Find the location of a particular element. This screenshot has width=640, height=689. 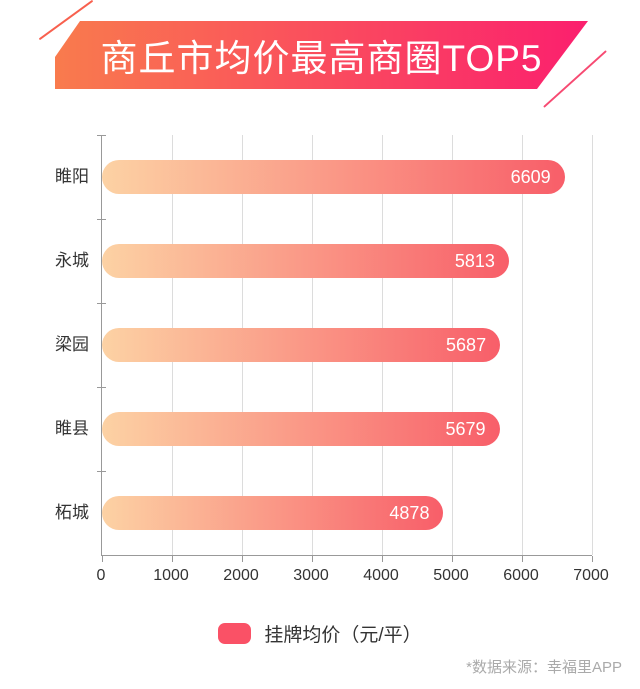

x-tick-label-4000: 4000 is located at coordinates (381, 575).